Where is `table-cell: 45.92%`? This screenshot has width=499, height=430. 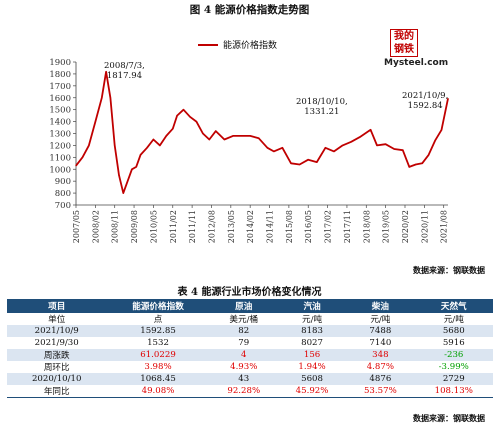 table-cell: 45.92% is located at coordinates (312, 391).